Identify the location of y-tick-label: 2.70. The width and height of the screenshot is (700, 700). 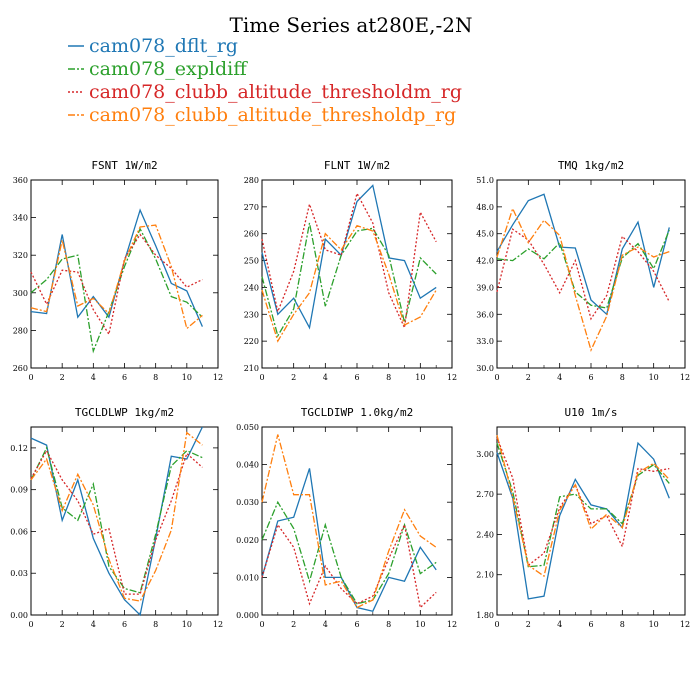
(485, 494).